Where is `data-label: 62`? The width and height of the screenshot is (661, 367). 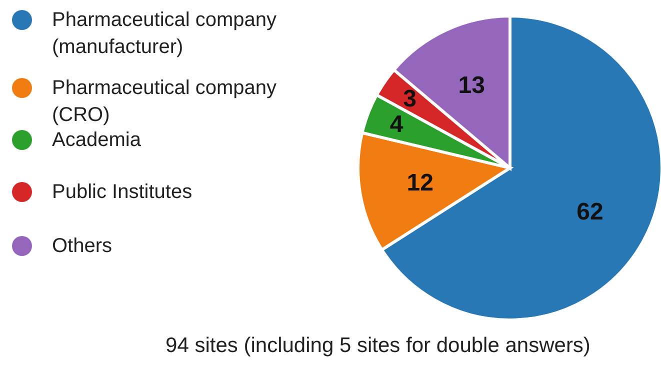
data-label: 62 is located at coordinates (590, 212).